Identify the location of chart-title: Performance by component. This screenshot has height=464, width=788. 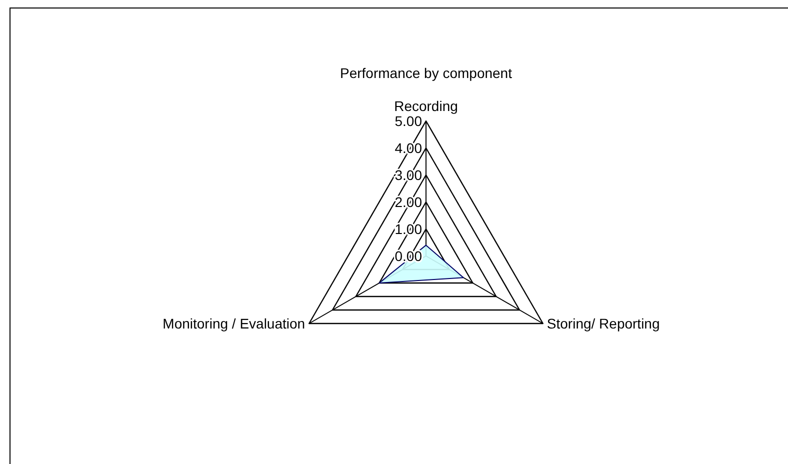
(426, 73).